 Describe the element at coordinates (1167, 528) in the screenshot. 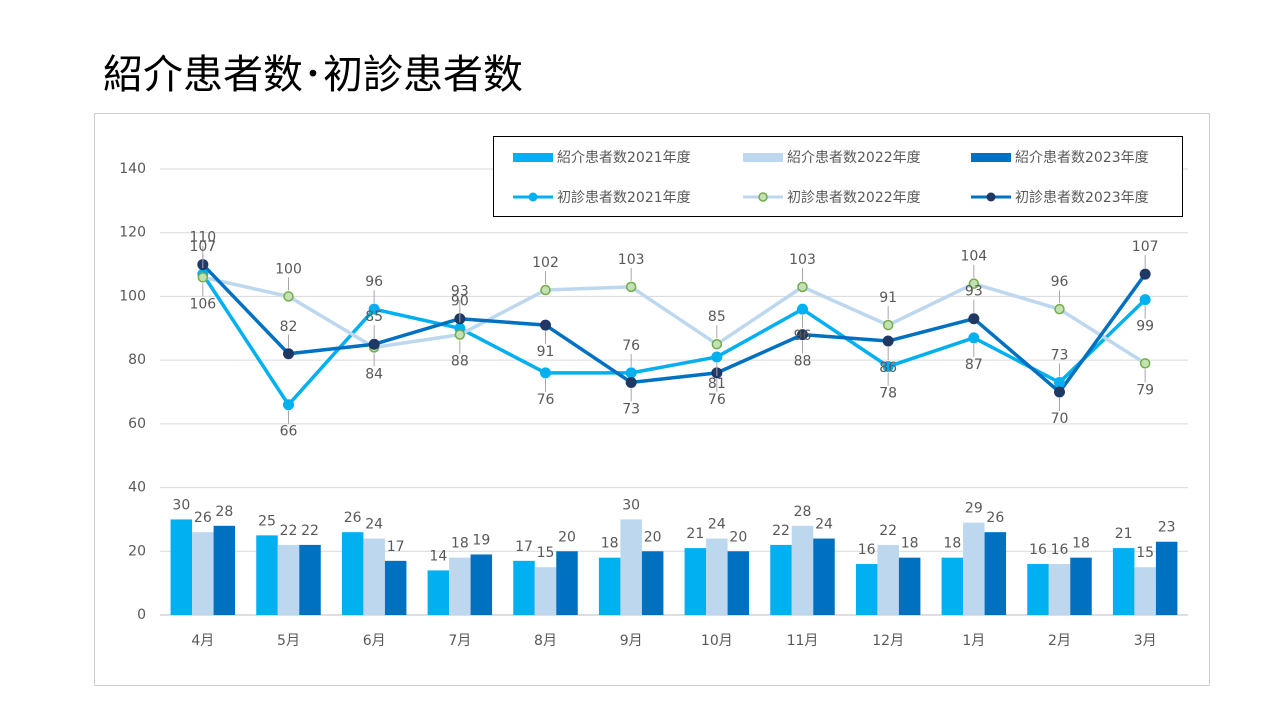

I see `bar-data-label-2-11: 23` at that location.